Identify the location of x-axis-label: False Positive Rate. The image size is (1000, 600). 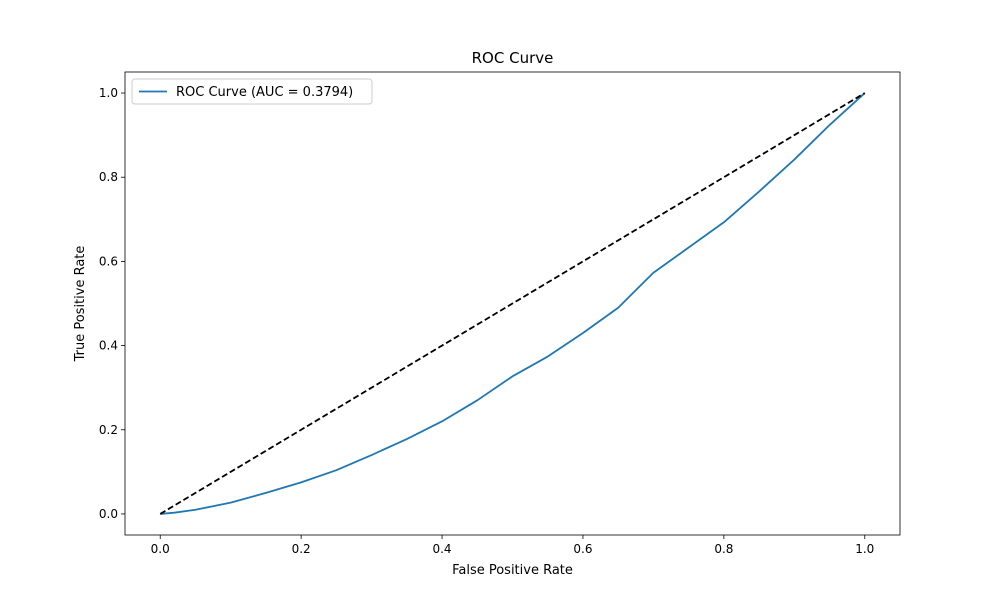
(512, 570).